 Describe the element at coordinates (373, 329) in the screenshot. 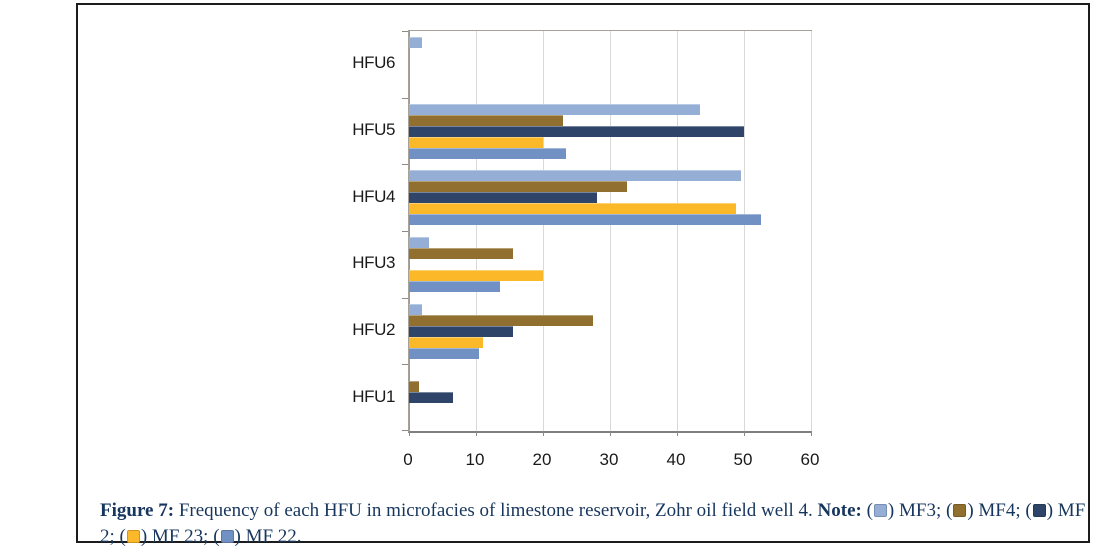

I see `category-label-HFU2: HFU2` at that location.